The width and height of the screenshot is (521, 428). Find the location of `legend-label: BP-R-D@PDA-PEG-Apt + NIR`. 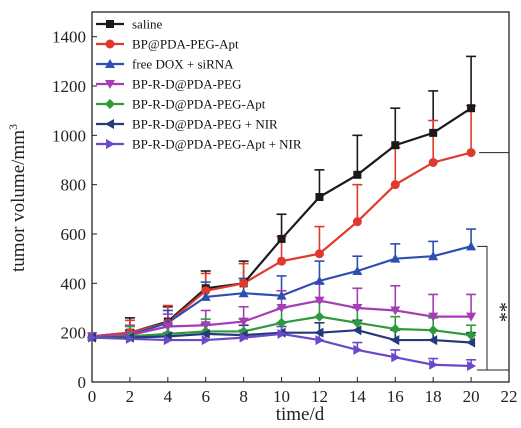

legend-label: BP-R-D@PDA-PEG-Apt + NIR is located at coordinates (217, 144).